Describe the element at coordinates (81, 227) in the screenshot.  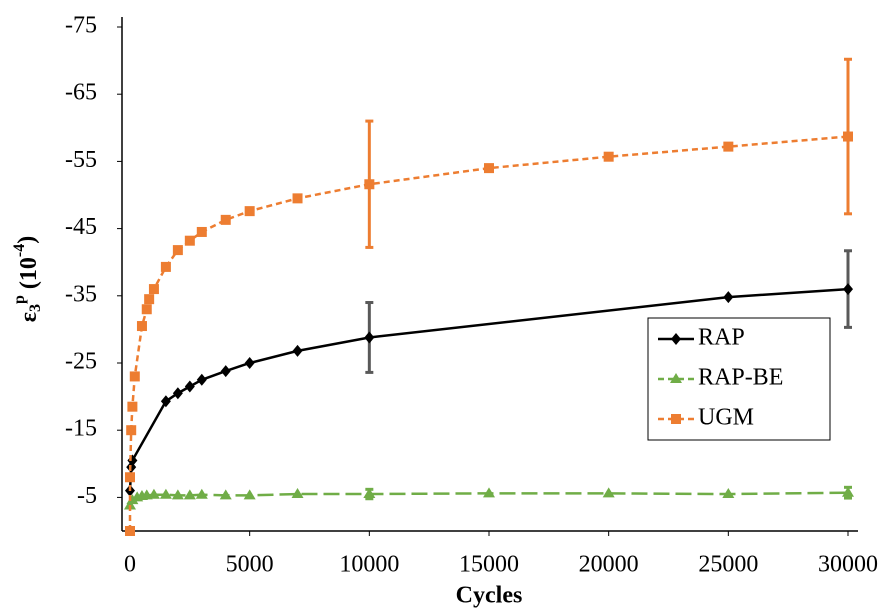
I see `y-tick-label: -45` at that location.